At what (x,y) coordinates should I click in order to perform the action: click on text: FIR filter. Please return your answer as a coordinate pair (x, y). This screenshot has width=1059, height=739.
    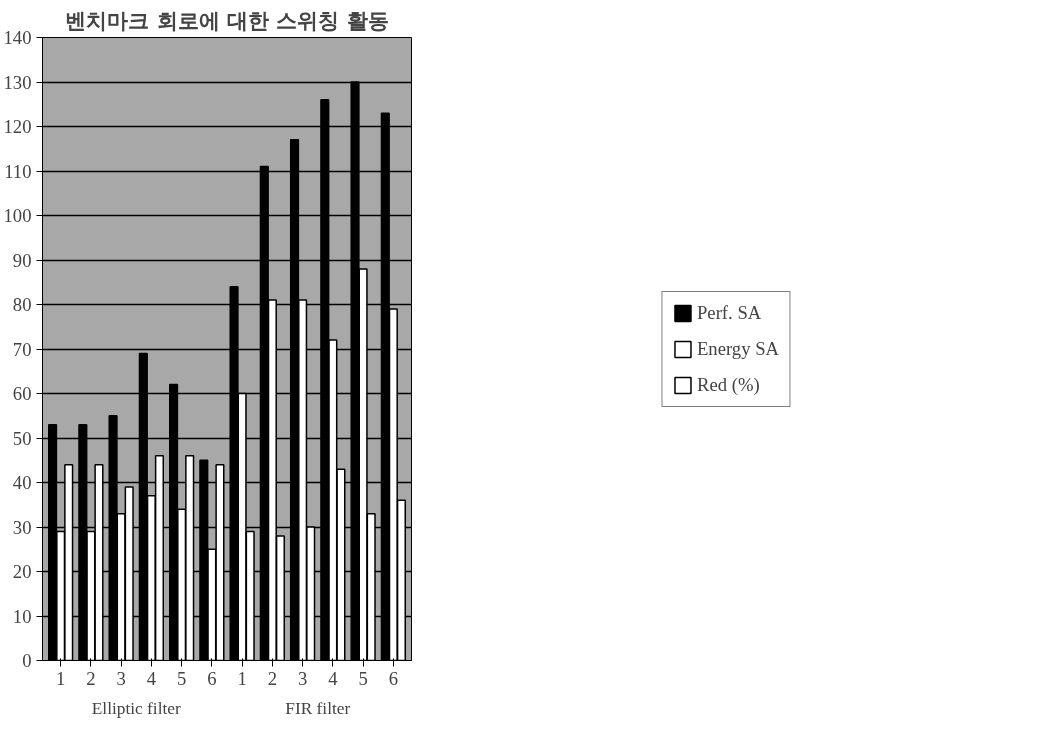
    Looking at the image, I should click on (318, 708).